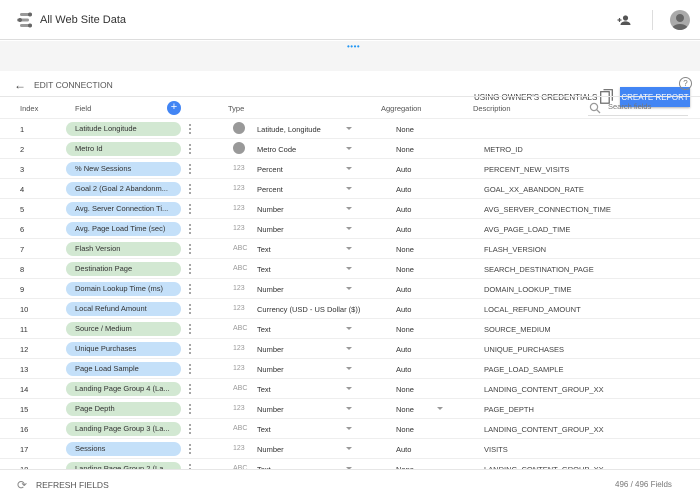  I want to click on field-name-chip: Page Depth, so click(123, 409).